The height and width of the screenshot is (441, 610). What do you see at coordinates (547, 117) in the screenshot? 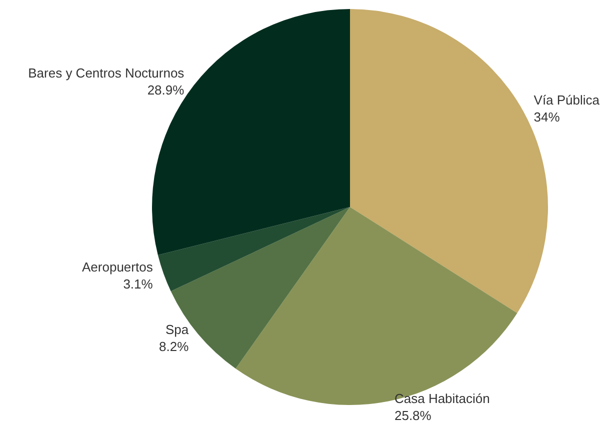
I see `data-label: 34%` at bounding box center [547, 117].